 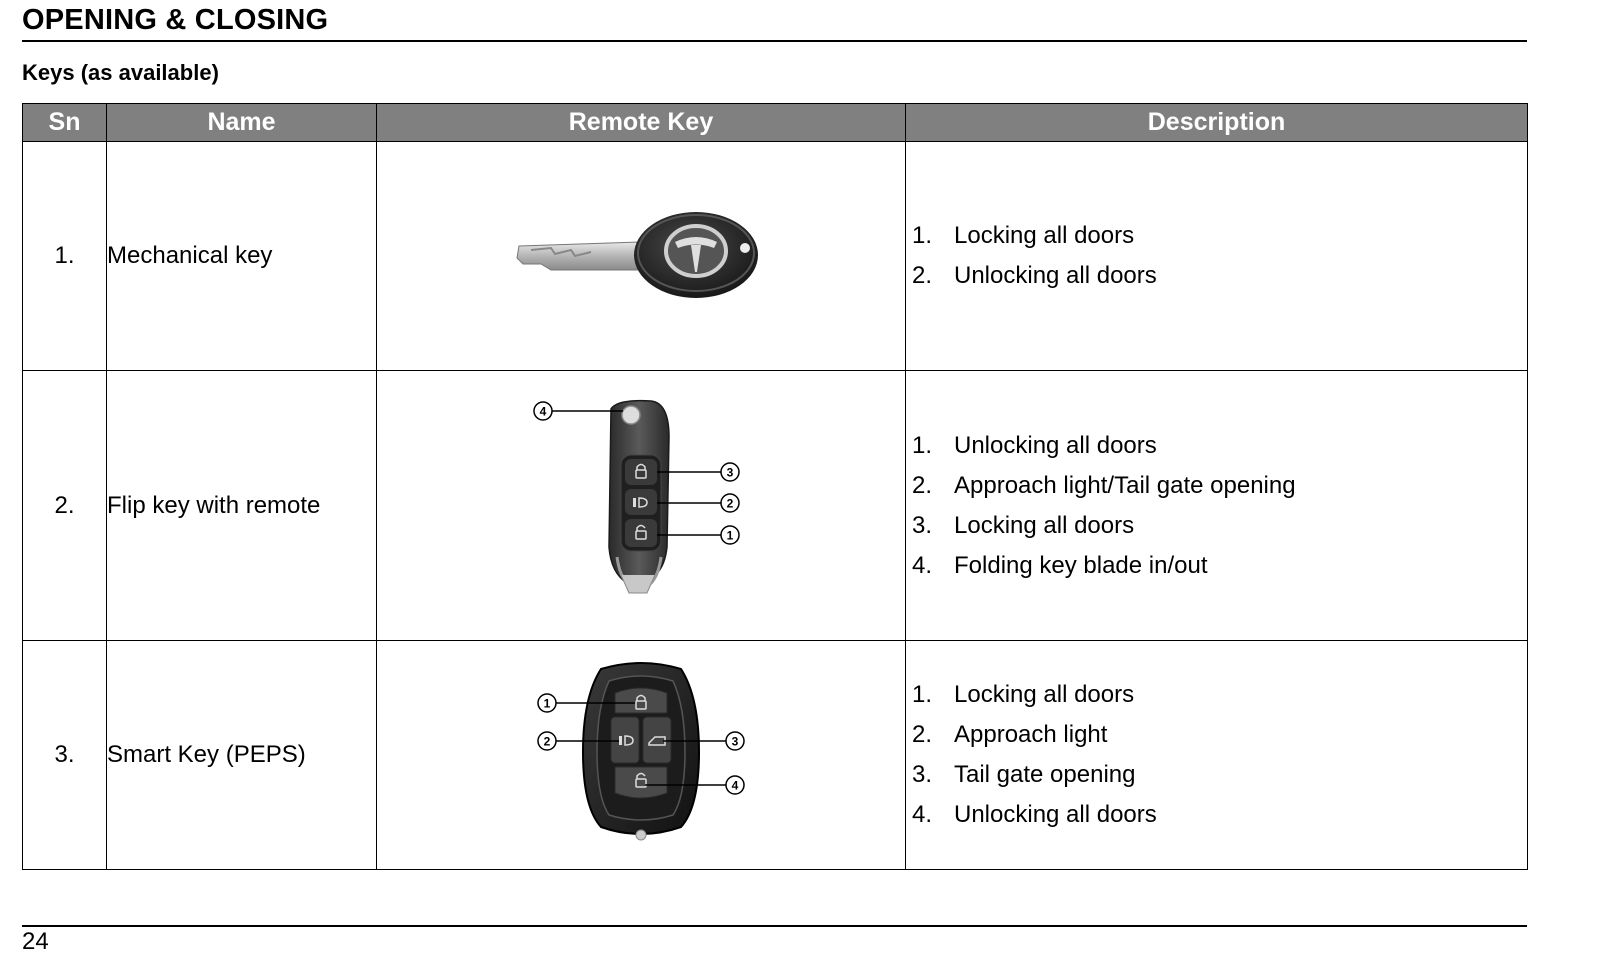 I want to click on smart-key-image: 1 2 3 4, so click(x=641, y=750).